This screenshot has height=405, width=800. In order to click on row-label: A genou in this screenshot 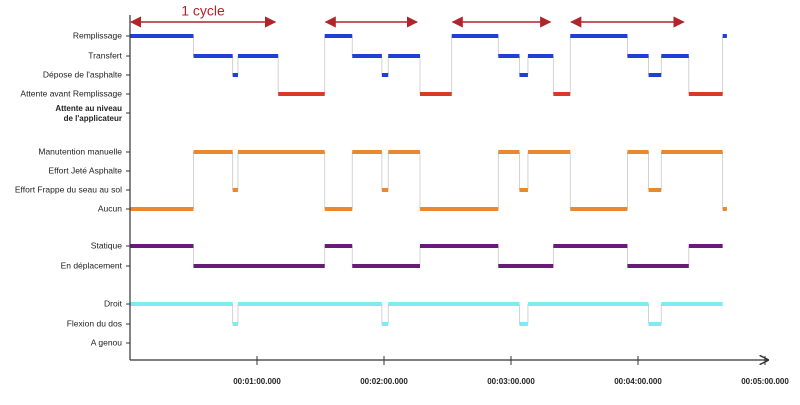, I will do `click(106, 342)`.